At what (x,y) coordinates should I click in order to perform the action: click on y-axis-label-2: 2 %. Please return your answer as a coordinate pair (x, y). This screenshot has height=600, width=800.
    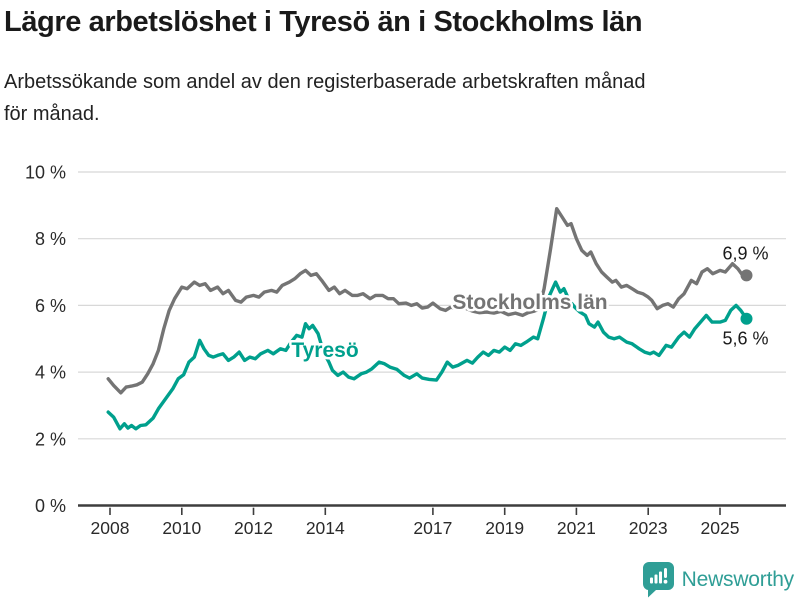
    Looking at the image, I should click on (50, 439).